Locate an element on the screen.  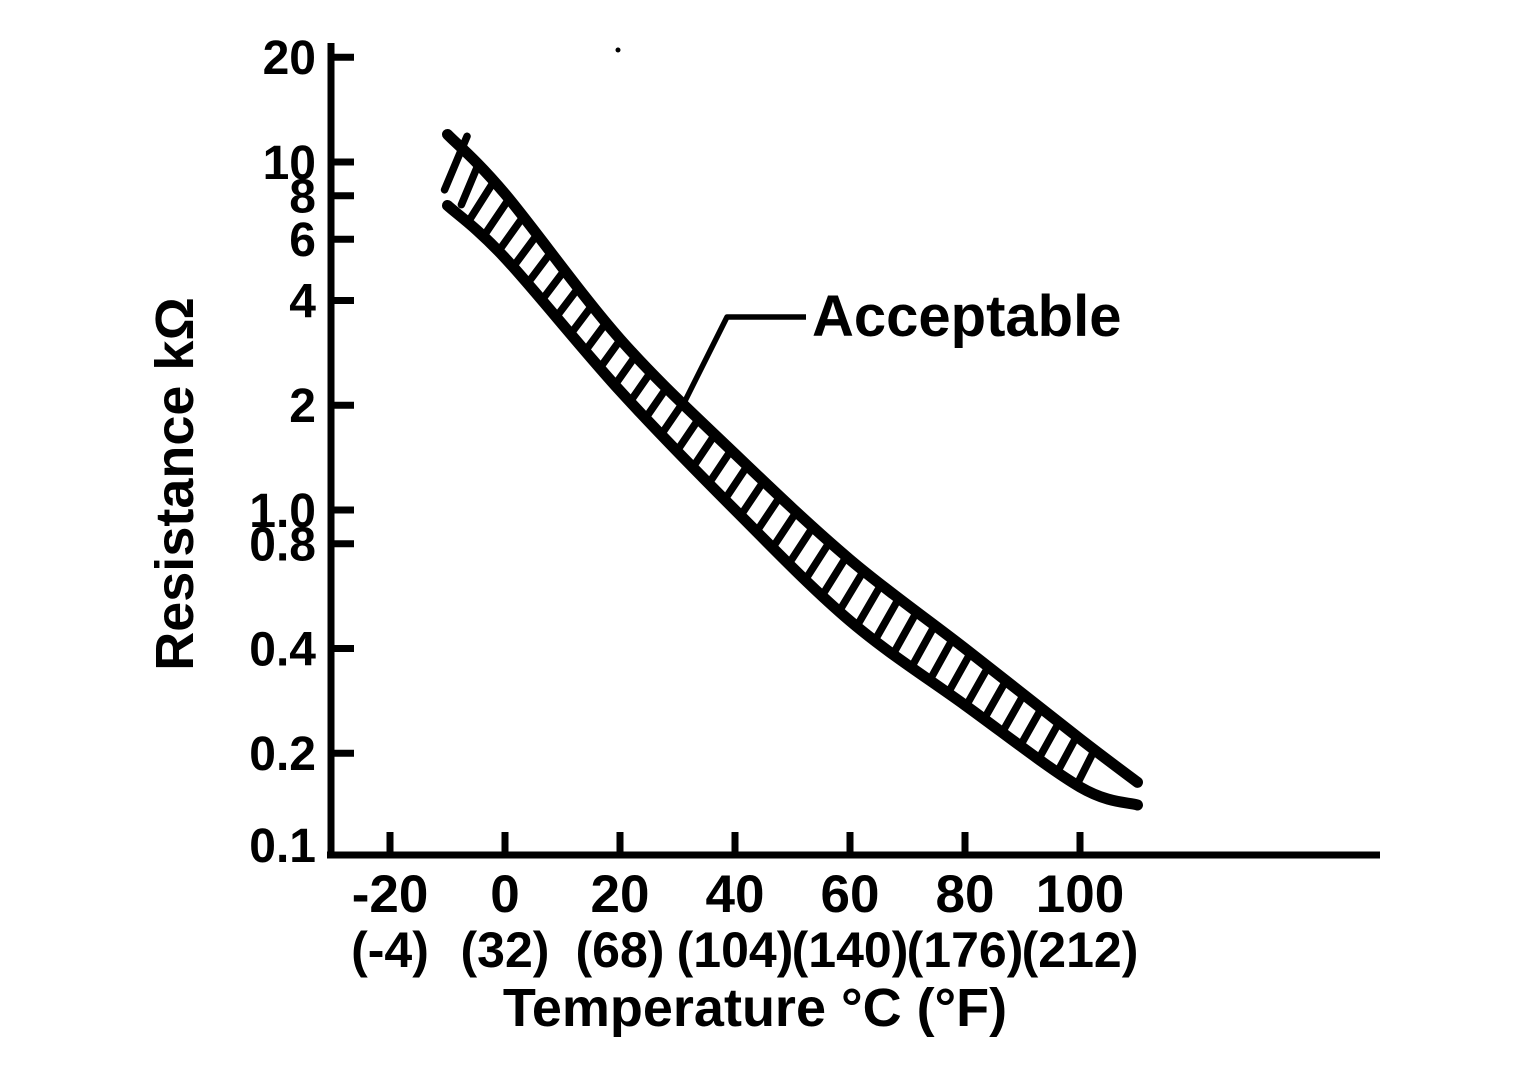
x-tick-label-fahrenheit: (212) is located at coordinates (1080, 950).